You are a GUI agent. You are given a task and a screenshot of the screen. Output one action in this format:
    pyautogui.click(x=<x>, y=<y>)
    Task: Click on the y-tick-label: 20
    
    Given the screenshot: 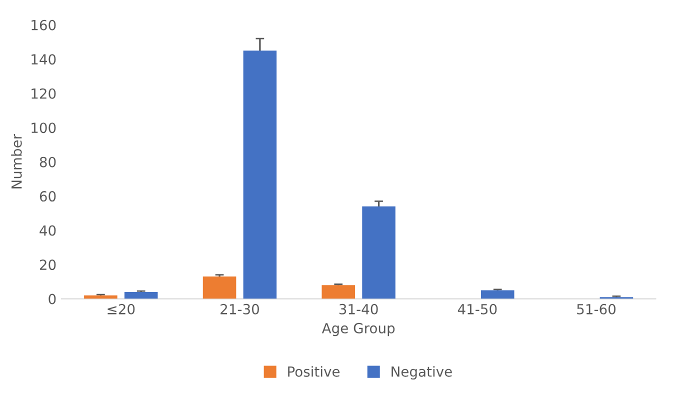 What is the action you would take?
    pyautogui.click(x=48, y=265)
    